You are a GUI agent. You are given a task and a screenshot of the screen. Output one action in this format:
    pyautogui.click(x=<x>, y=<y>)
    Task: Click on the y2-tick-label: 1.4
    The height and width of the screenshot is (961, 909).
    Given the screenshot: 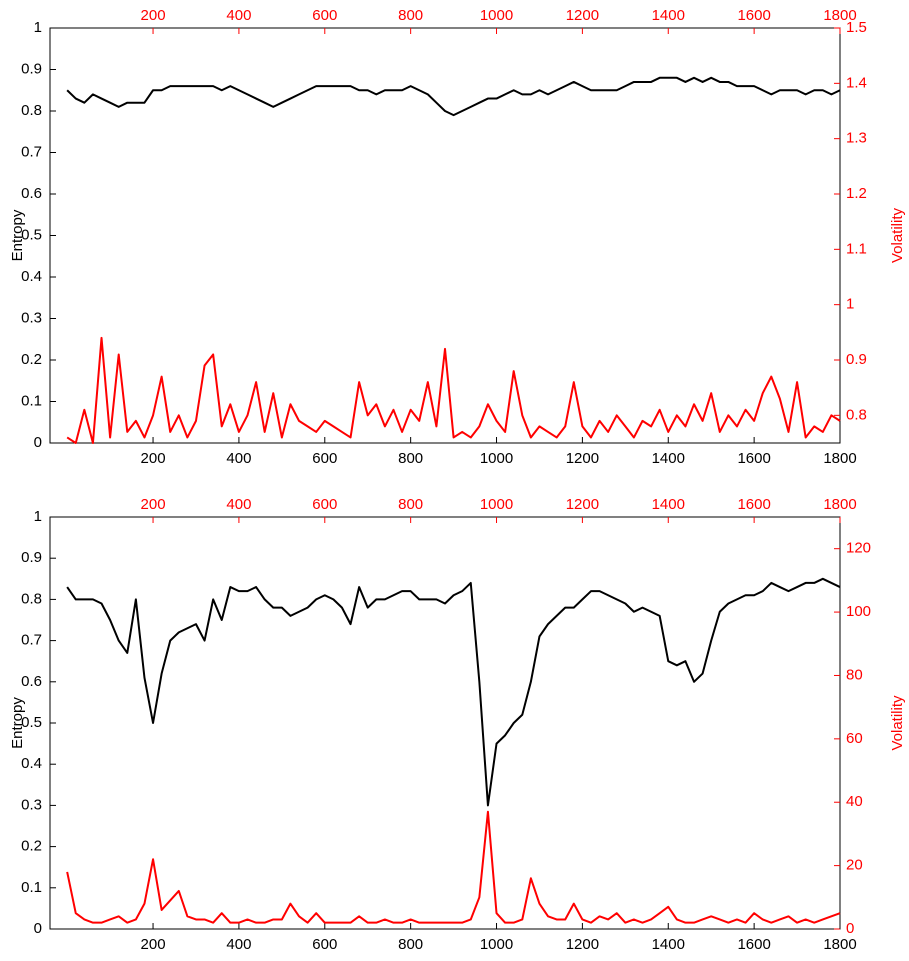 What is the action you would take?
    pyautogui.click(x=856, y=82)
    